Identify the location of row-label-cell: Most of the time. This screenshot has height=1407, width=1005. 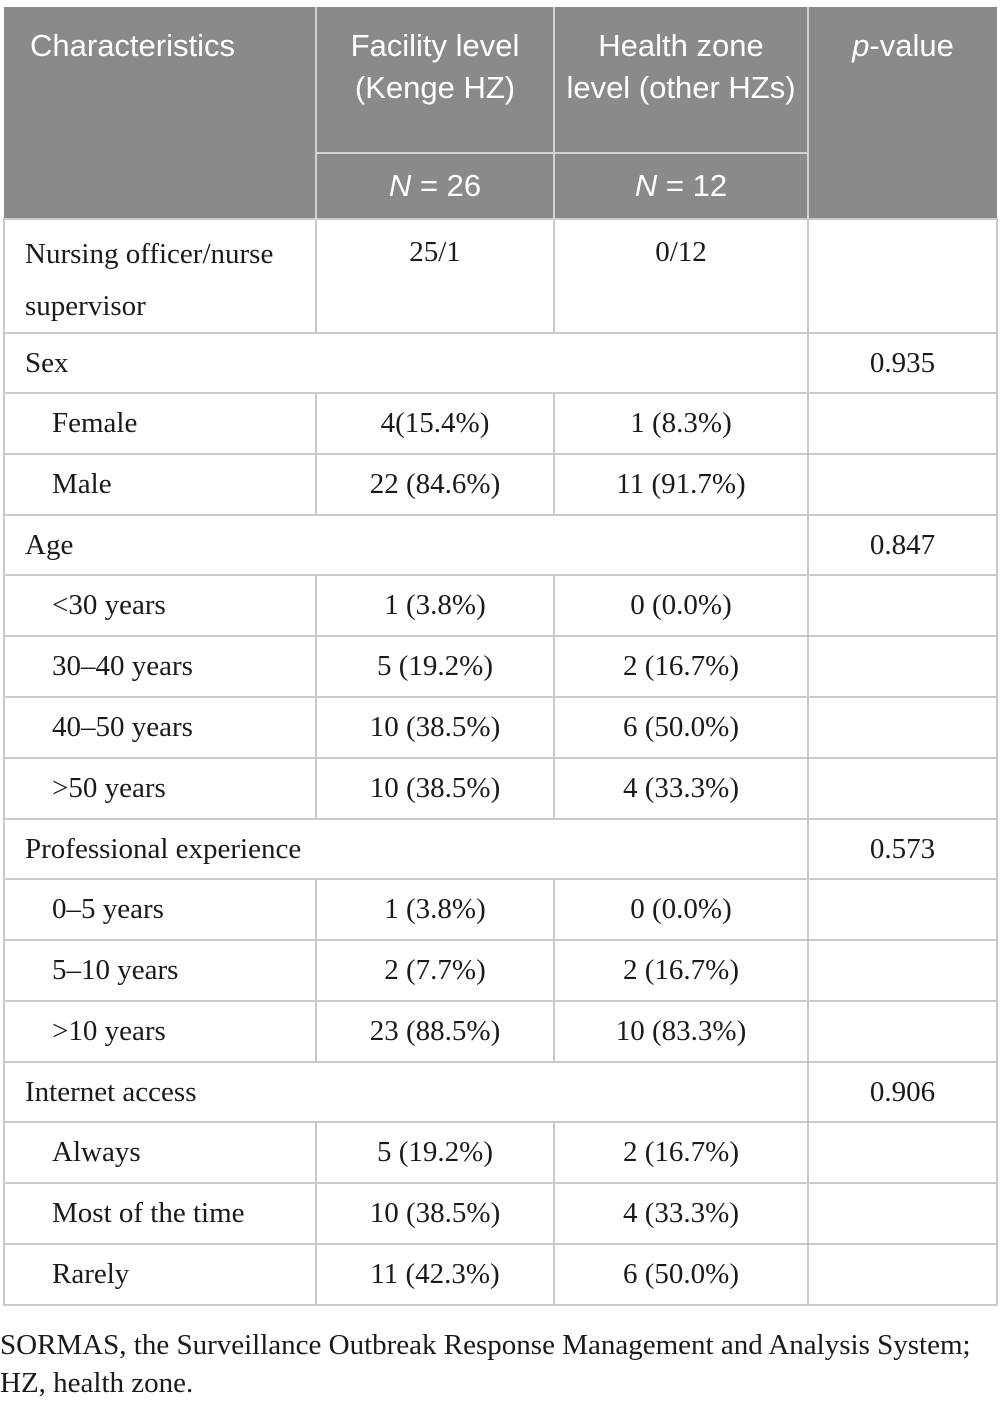
(160, 1213).